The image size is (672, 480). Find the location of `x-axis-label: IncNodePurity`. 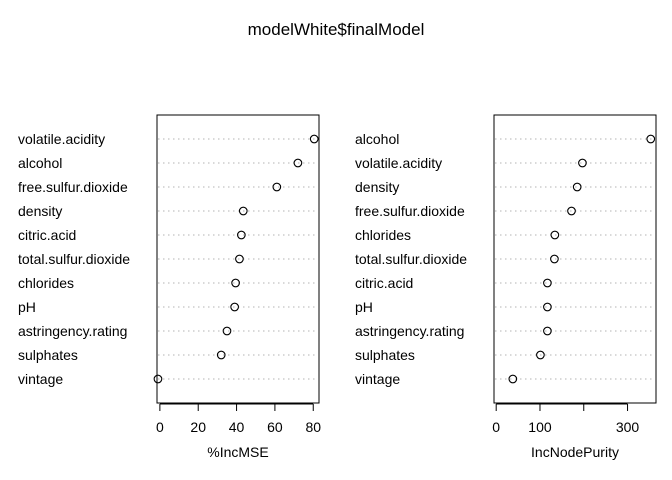

x-axis-label: IncNodePurity is located at coordinates (575, 452).